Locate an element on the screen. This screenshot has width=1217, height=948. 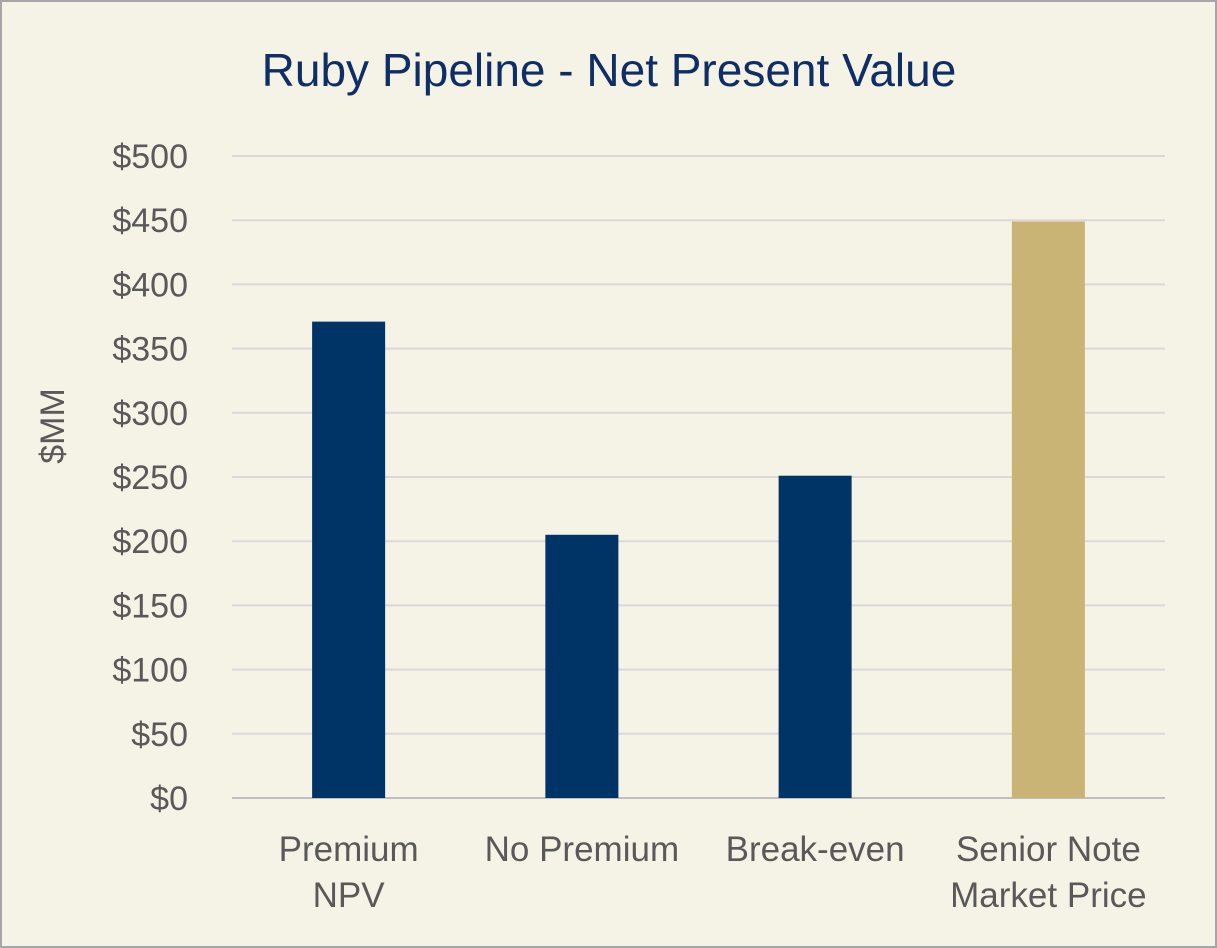
y-tick-label: $0 is located at coordinates (169, 799).